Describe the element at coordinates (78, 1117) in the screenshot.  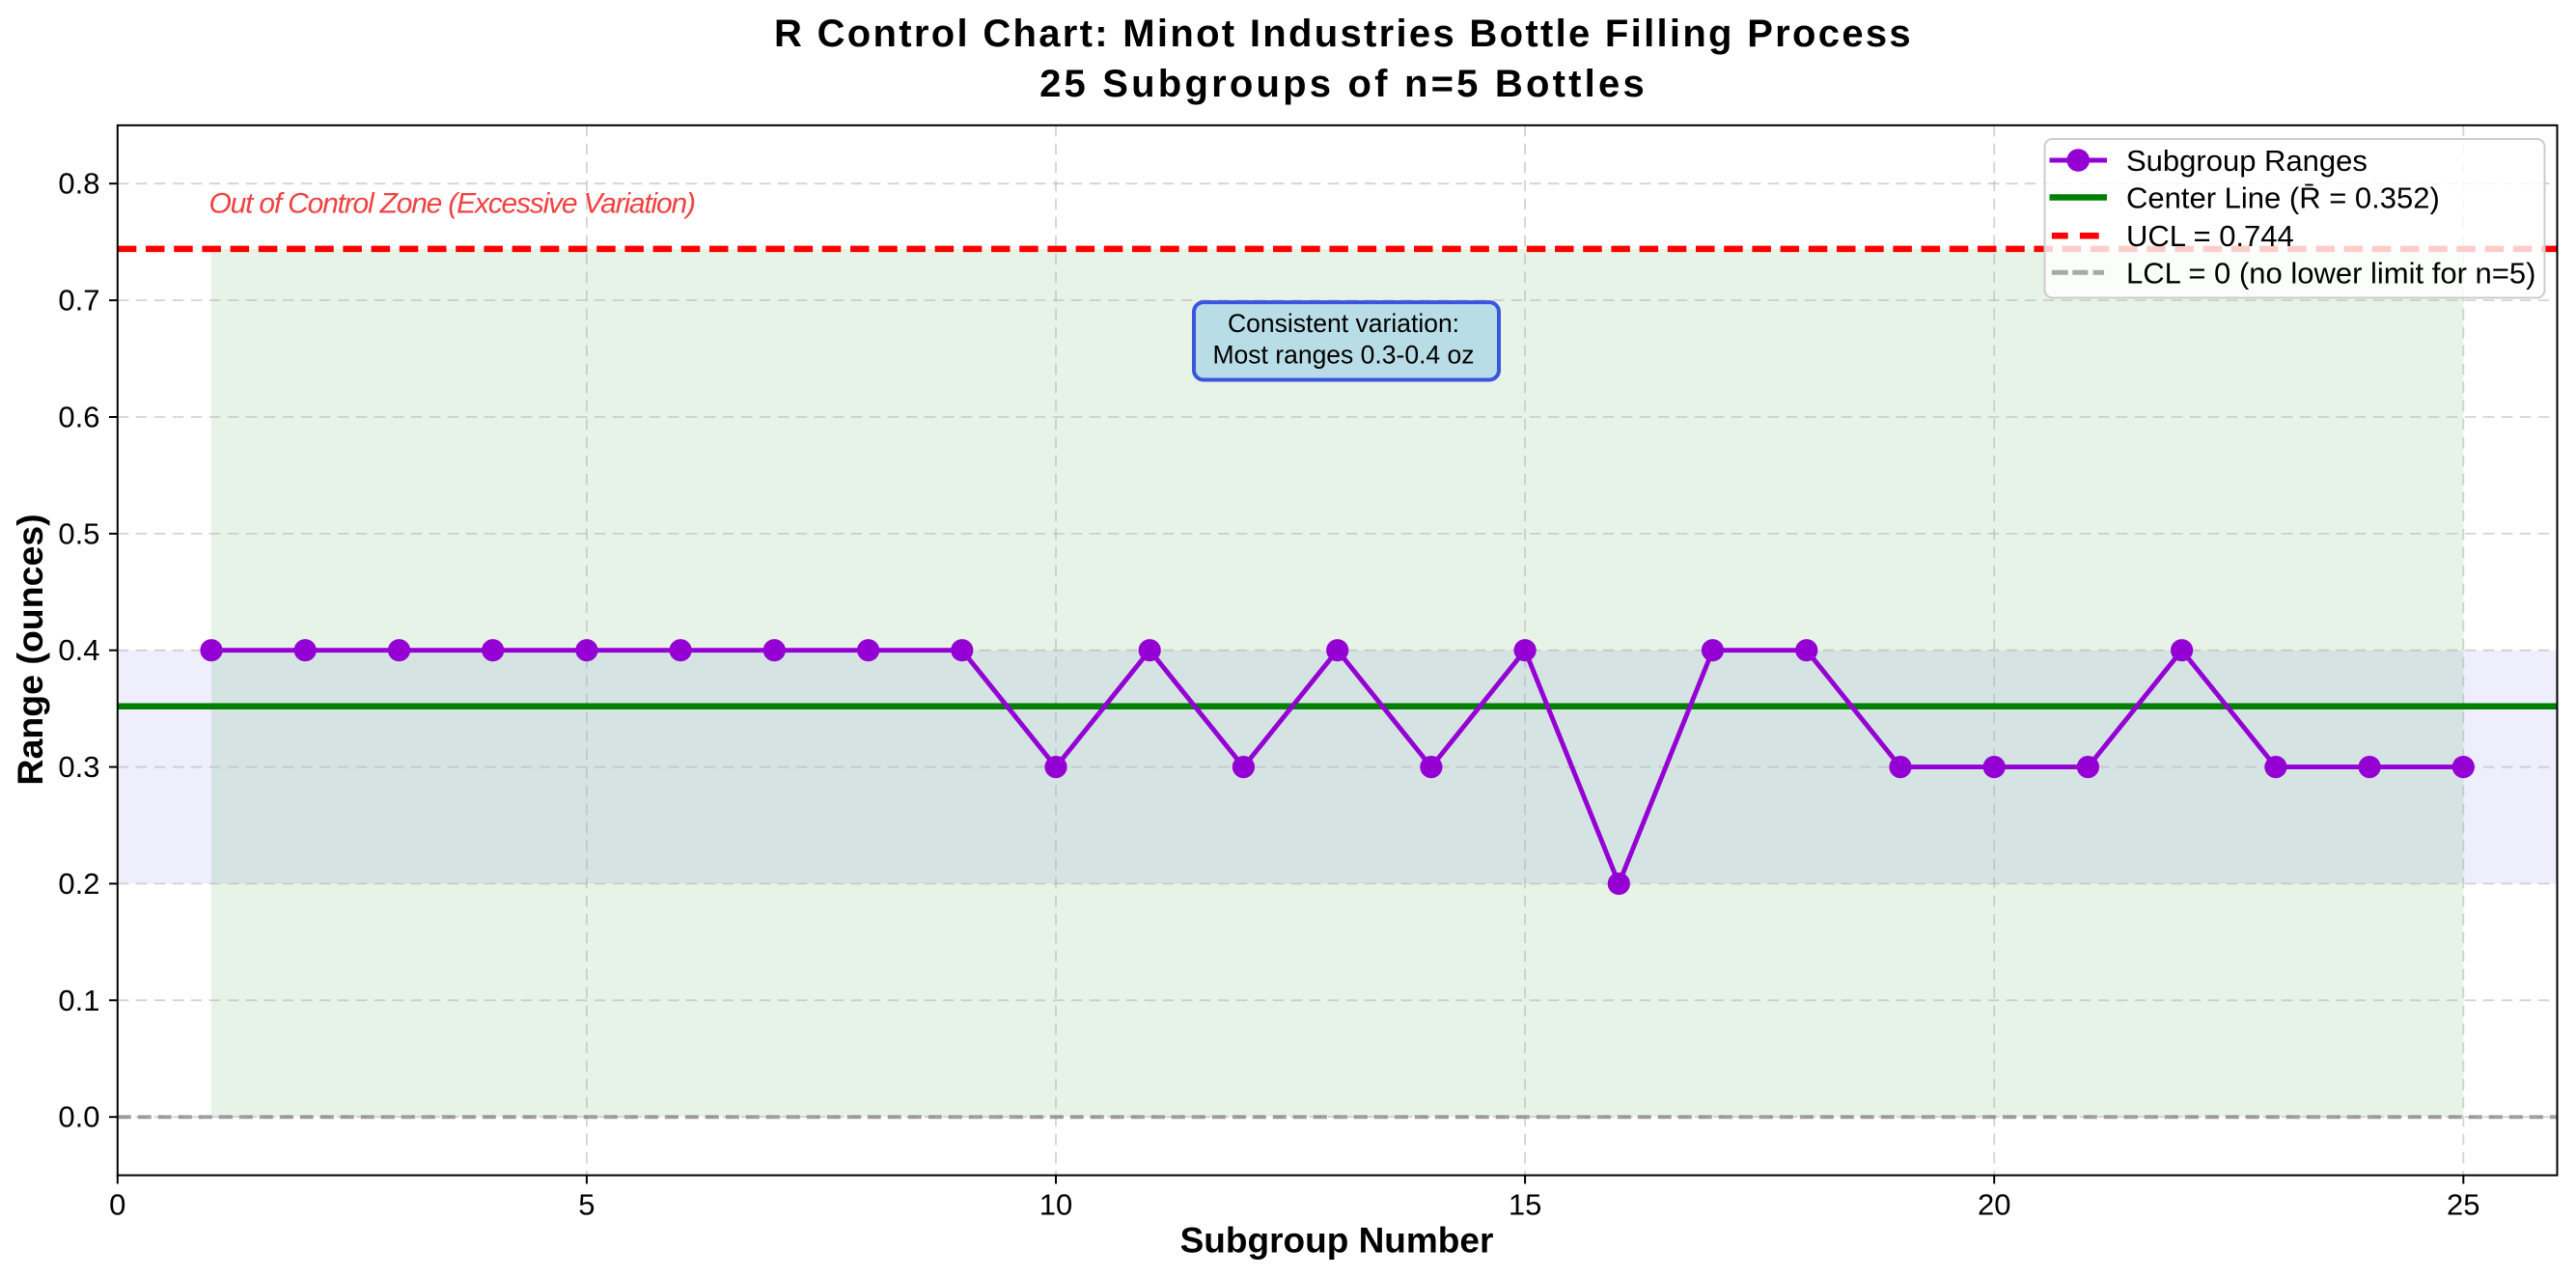
I see `svg-text: 0.0` at that location.